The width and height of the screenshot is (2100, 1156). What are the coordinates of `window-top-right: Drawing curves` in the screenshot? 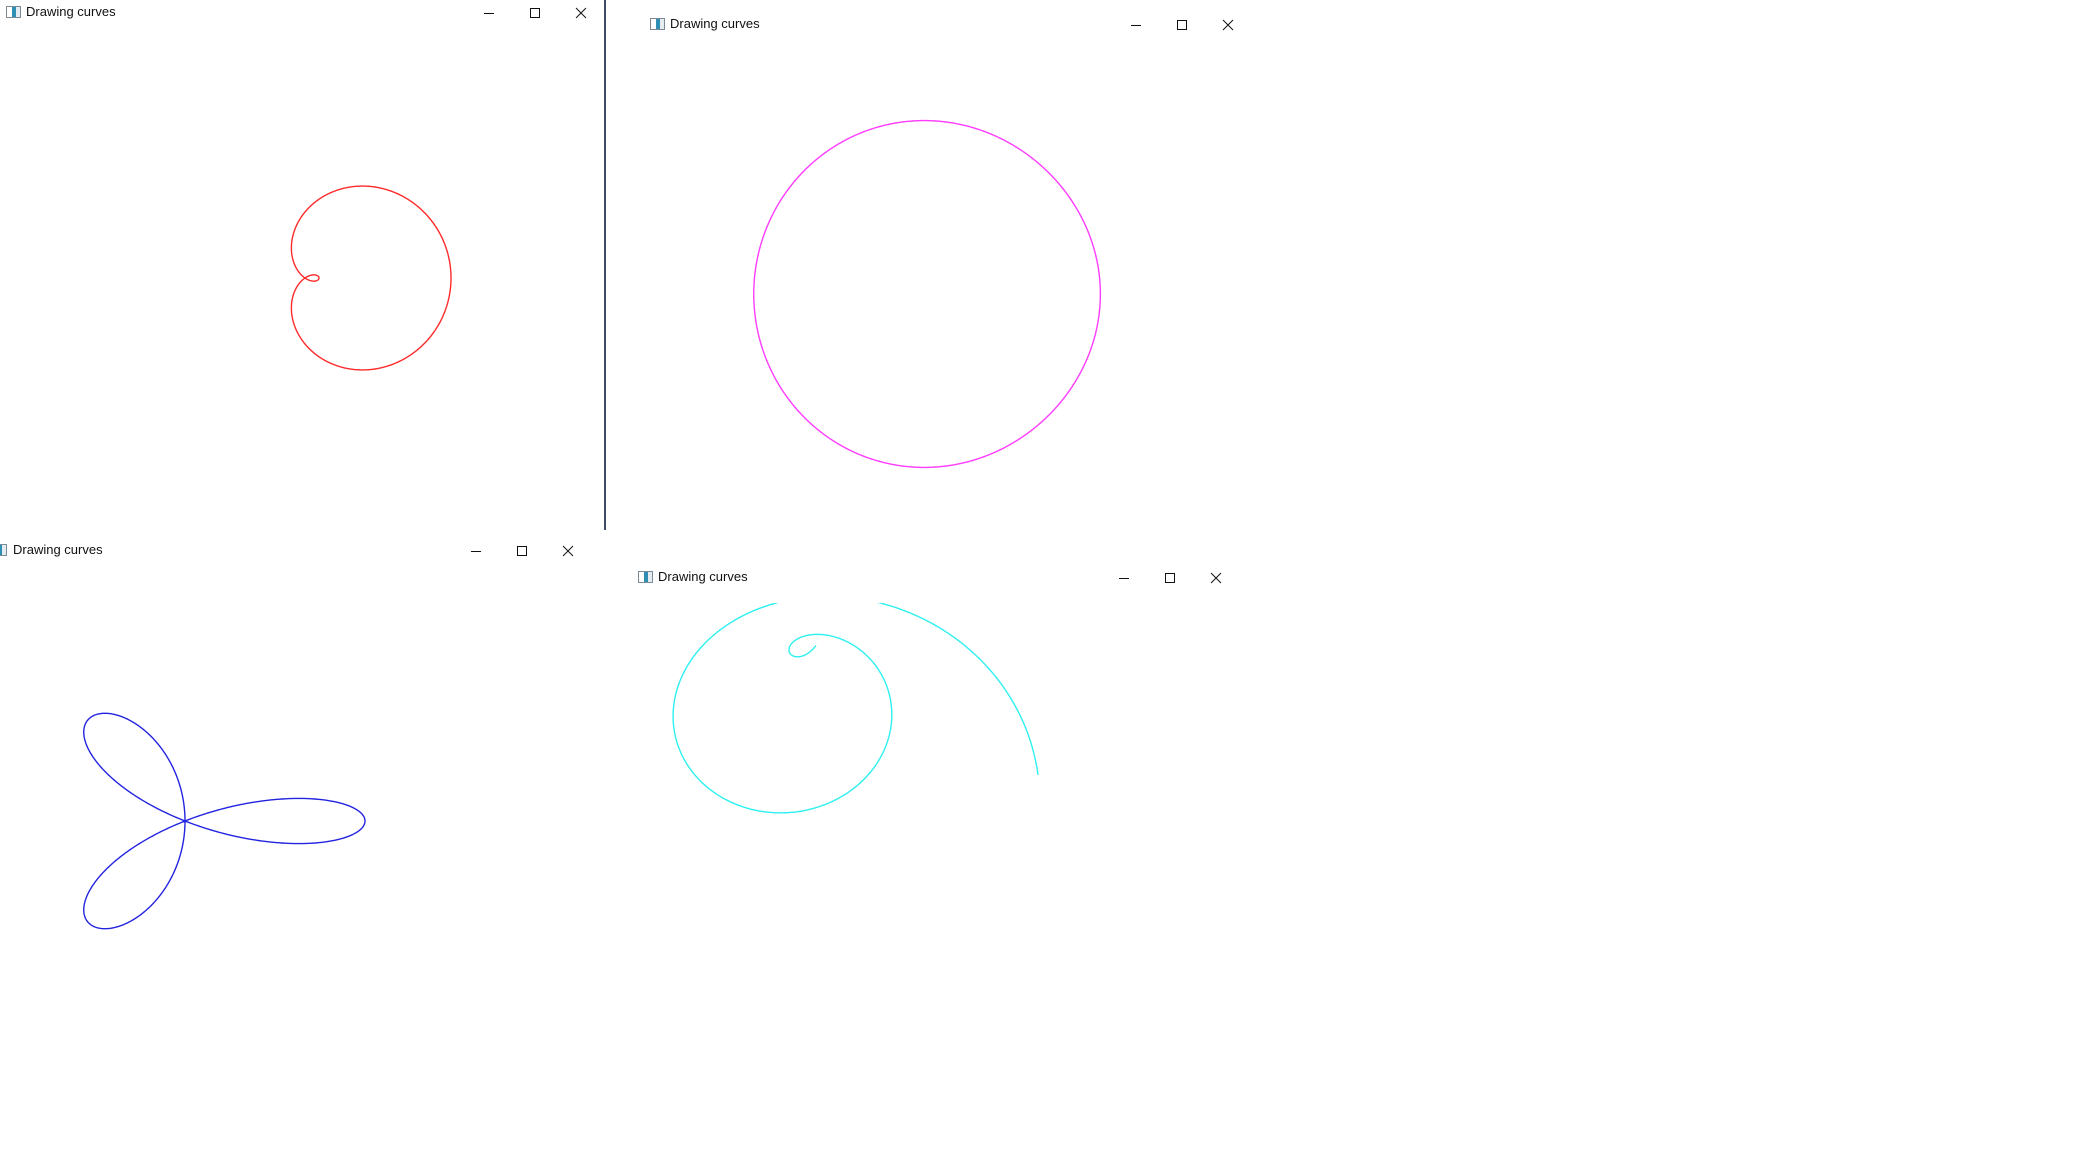 It's located at (938, 272).